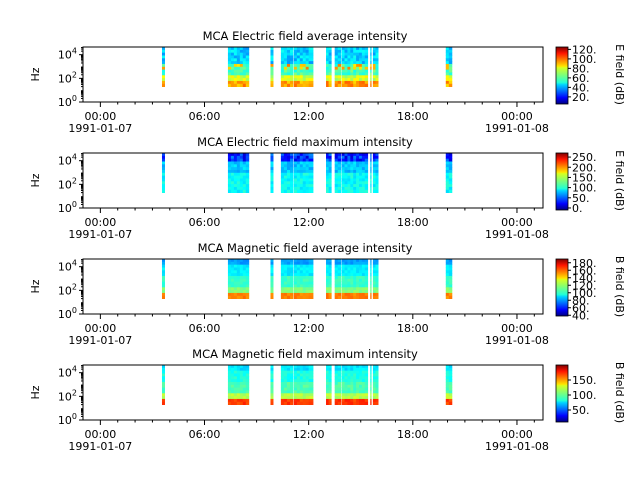  I want to click on colorbar-tick-label: 120., so click(584, 49).